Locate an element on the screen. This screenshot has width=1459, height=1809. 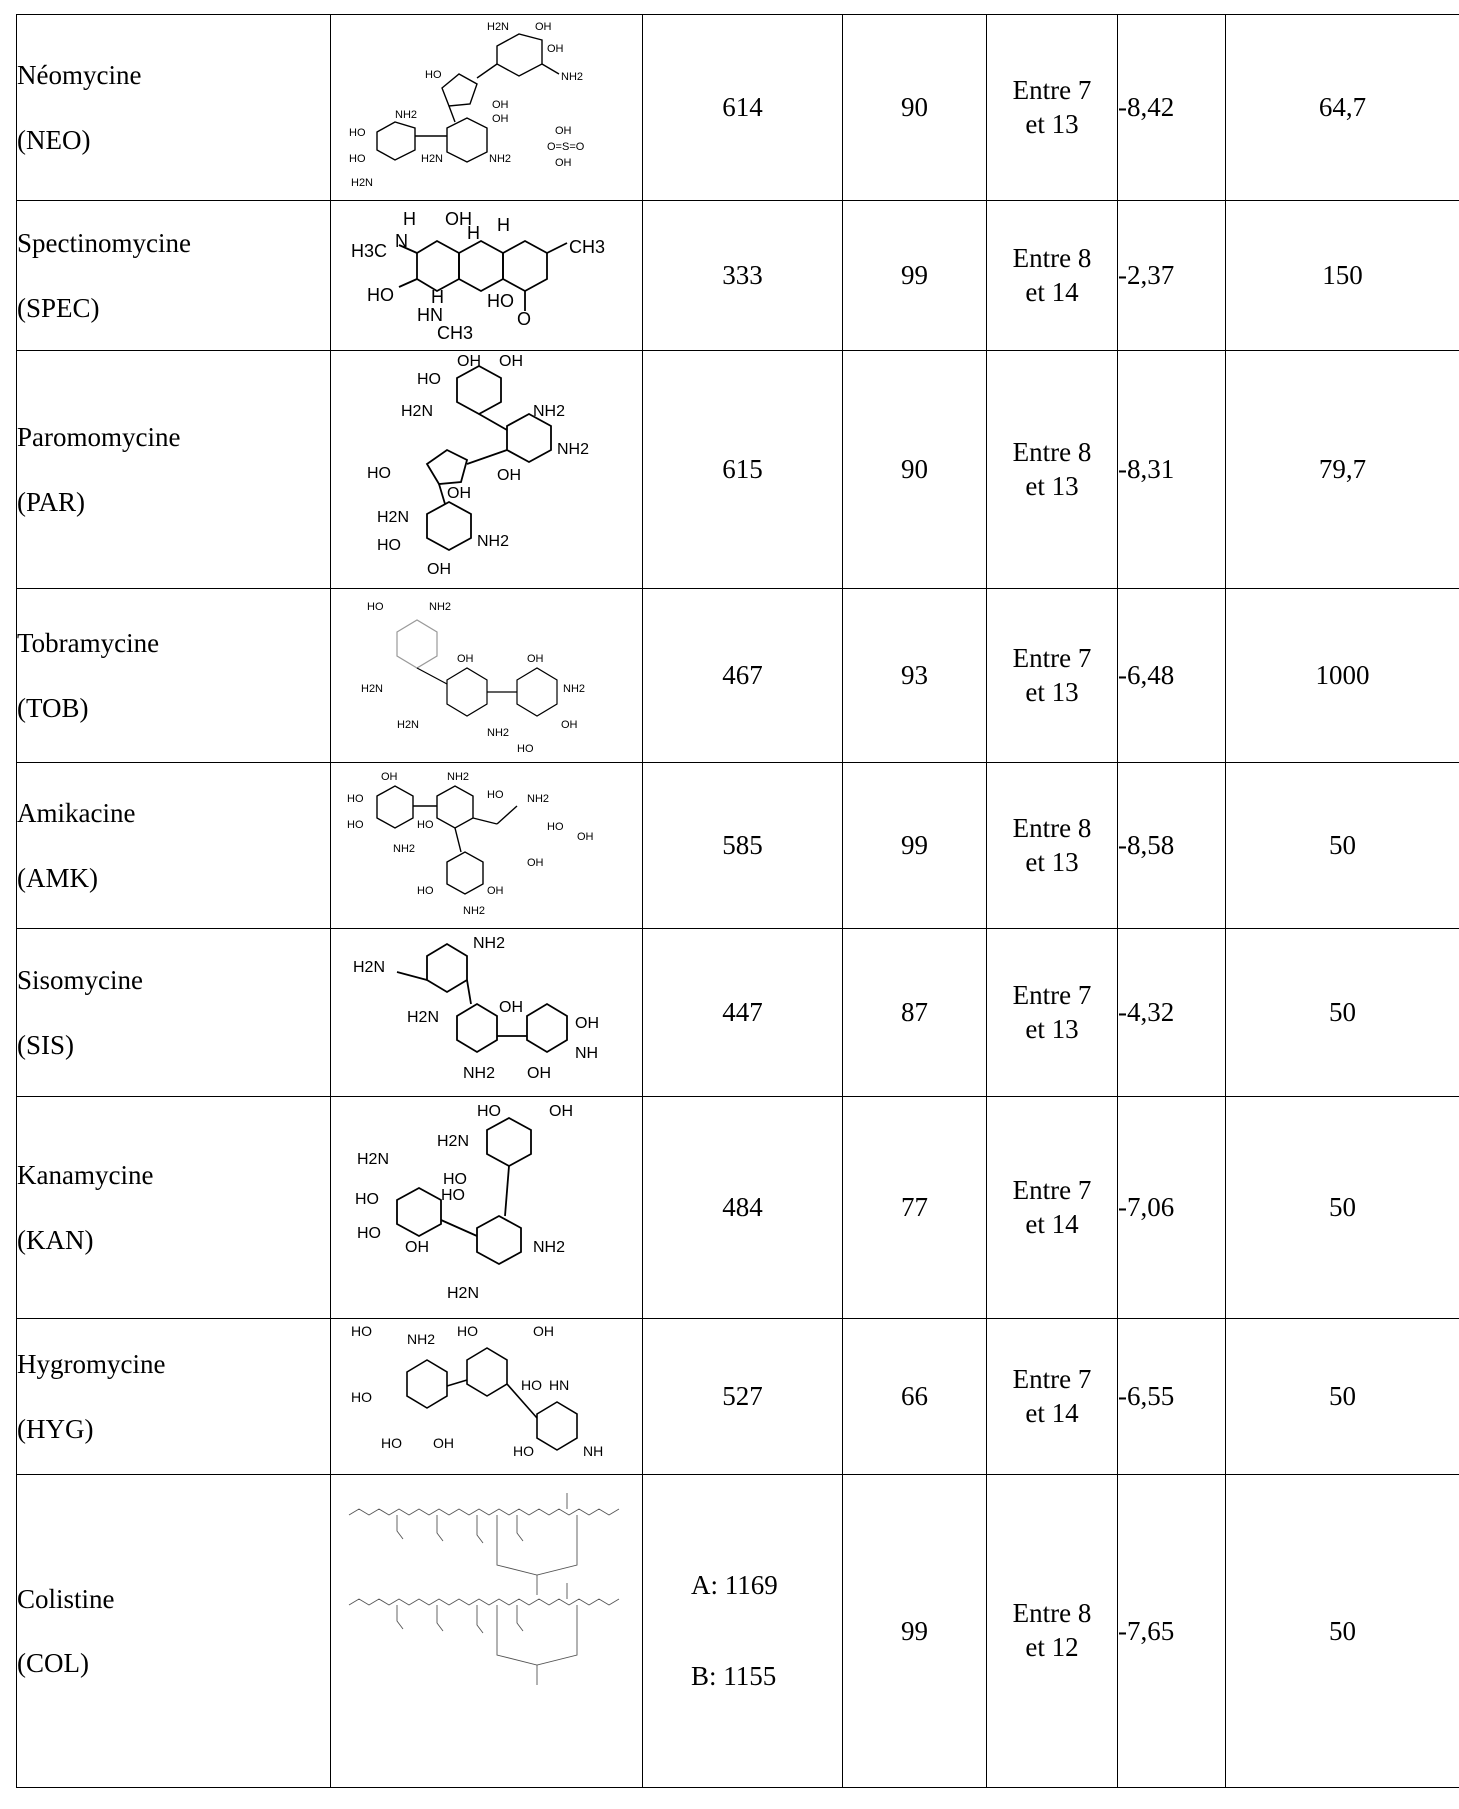
logp-cell: -6,55 is located at coordinates (1171, 1396).